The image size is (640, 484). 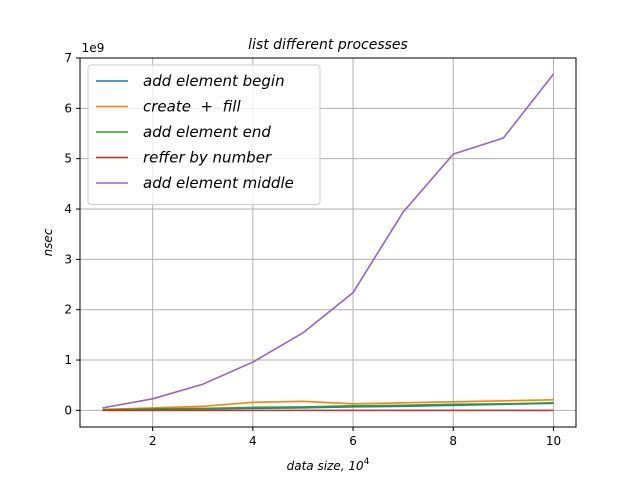 What do you see at coordinates (68, 360) in the screenshot?
I see `y-tick-label: 1` at bounding box center [68, 360].